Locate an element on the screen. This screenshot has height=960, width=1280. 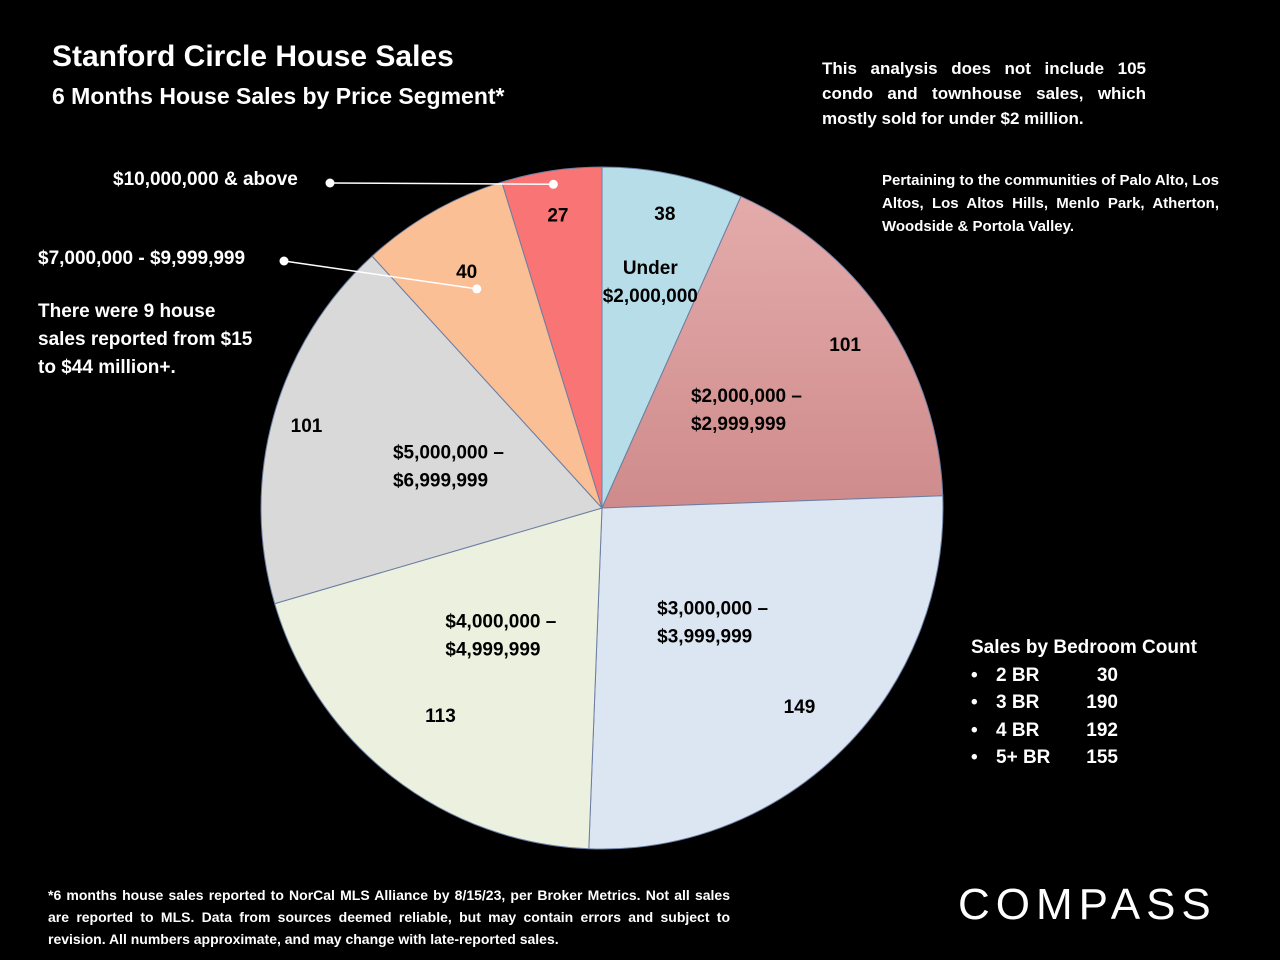
bedroom-title: Sales by Bedroom Count is located at coordinates (1084, 647).